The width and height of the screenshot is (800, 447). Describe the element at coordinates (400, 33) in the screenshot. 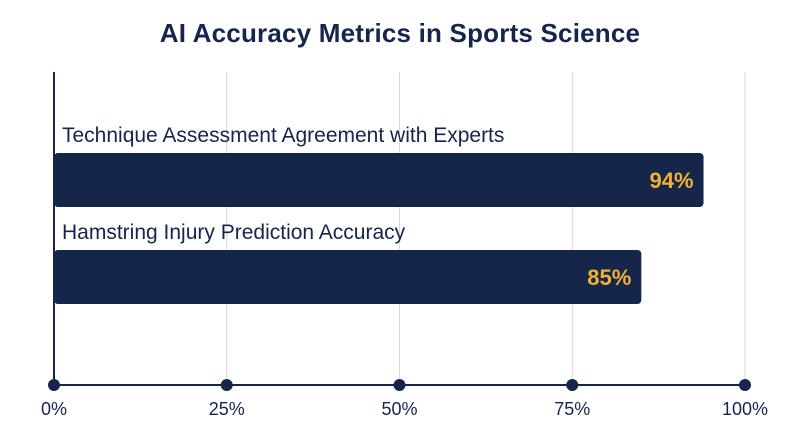

I see `chart-title: AI Accuracy Metrics in Sports Science` at that location.